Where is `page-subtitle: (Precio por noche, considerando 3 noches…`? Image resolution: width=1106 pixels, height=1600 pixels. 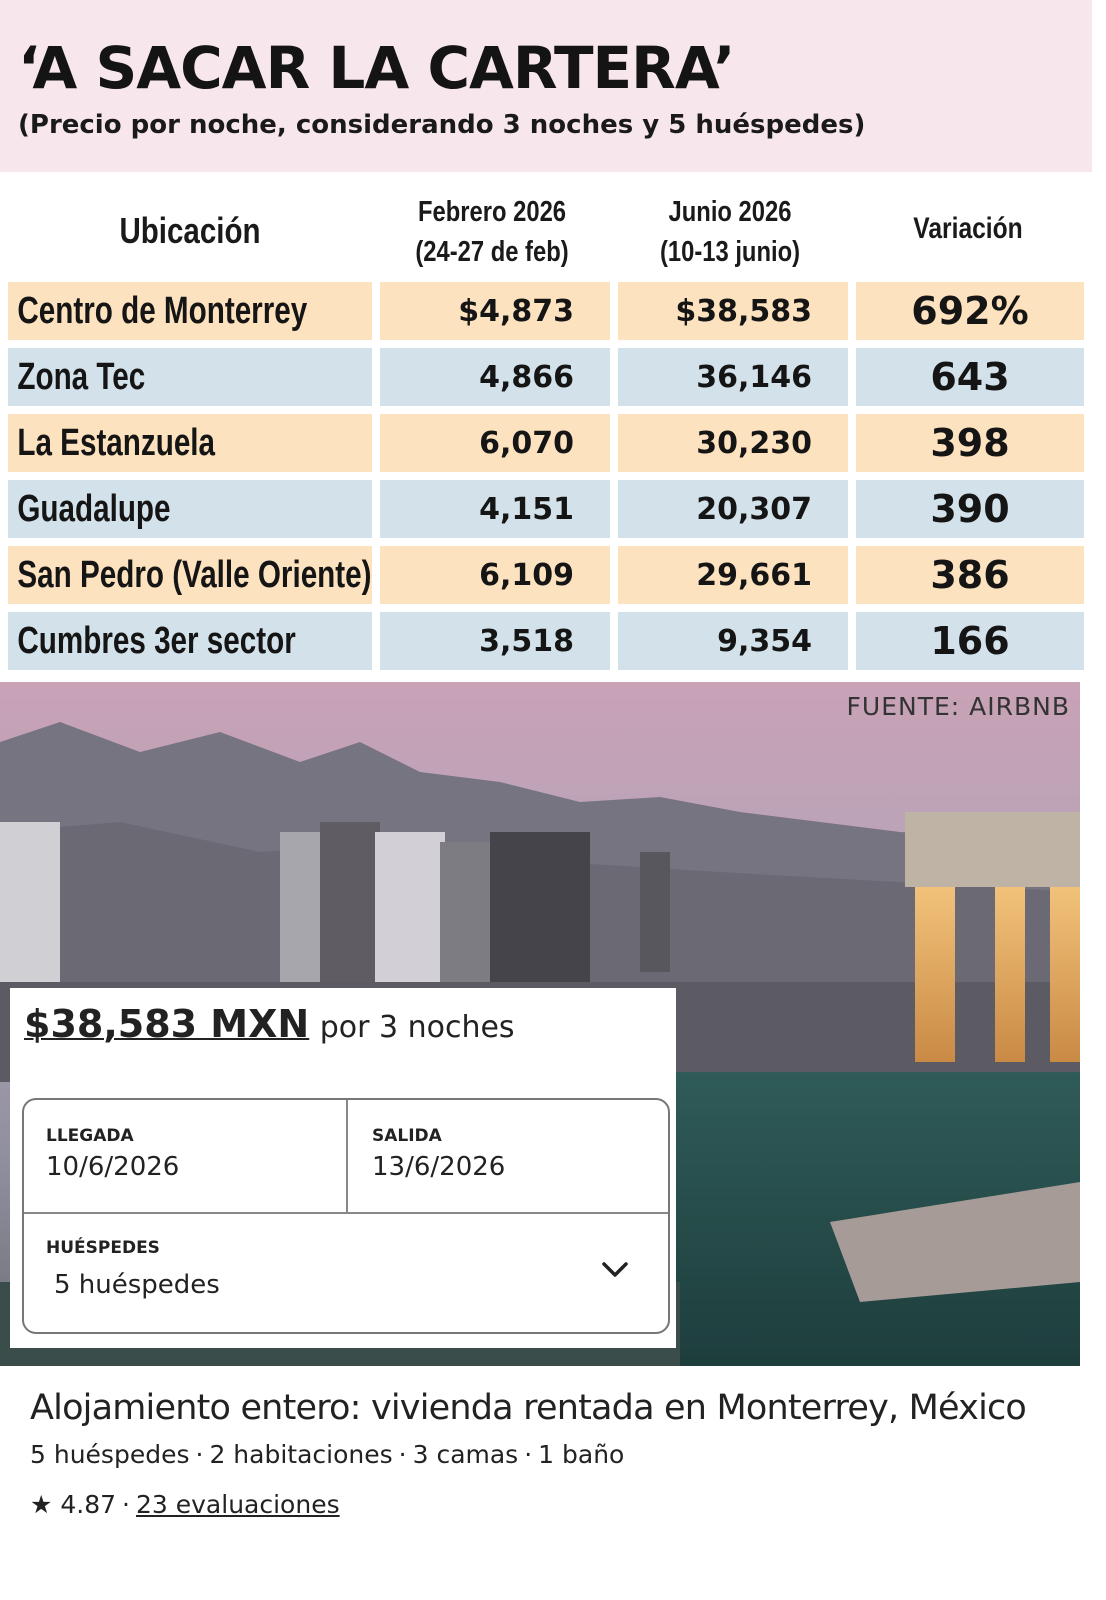 page-subtitle: (Precio por noche, considerando 3 noches… is located at coordinates (442, 125).